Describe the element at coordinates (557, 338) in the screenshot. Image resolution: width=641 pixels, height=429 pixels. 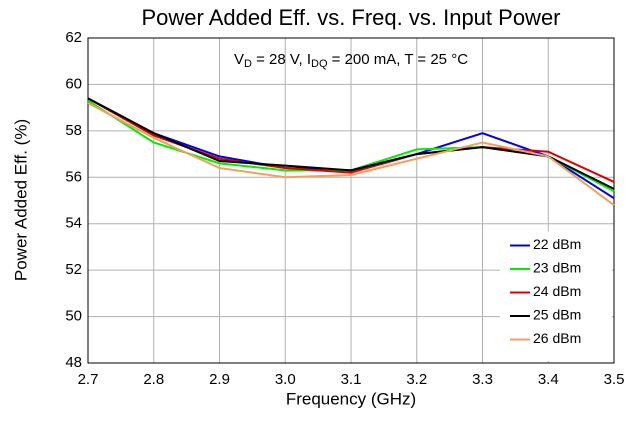
I see `legend-label: 26 dBm` at that location.